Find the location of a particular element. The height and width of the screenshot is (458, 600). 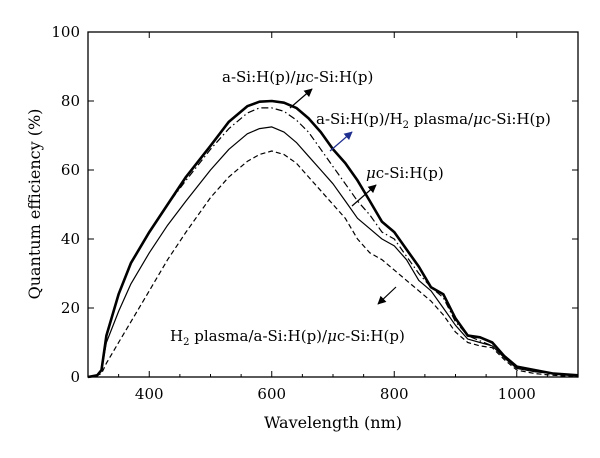

y-tick-label: 60 is located at coordinates (70, 170).